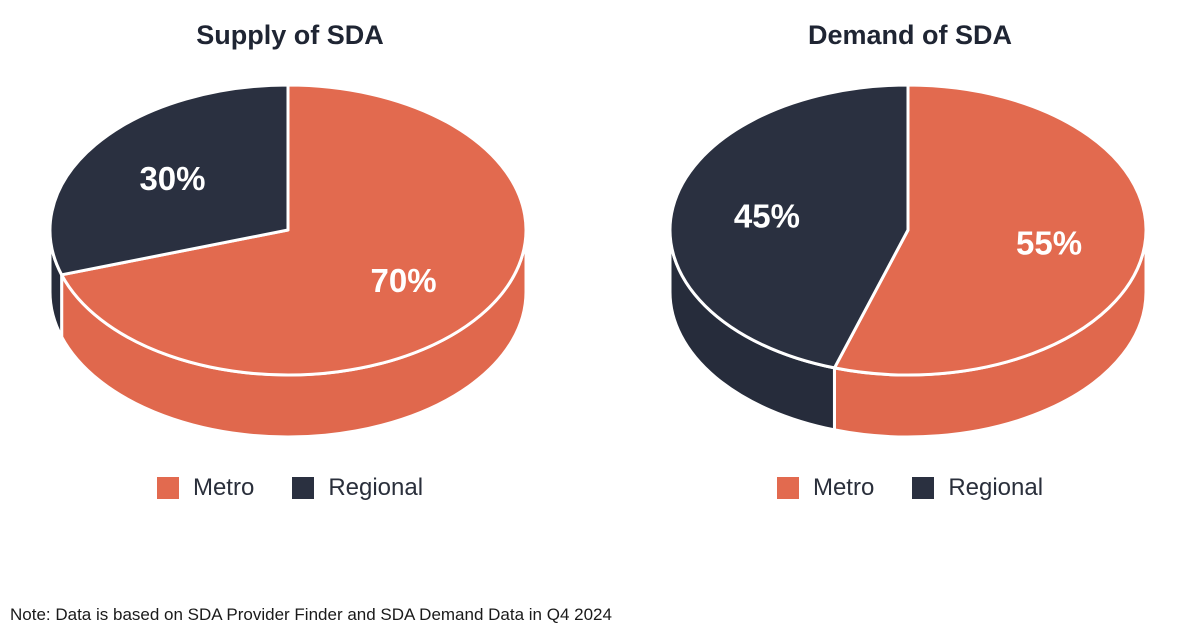  What do you see at coordinates (990, 230) in the screenshot?
I see `pie-slice-metro` at bounding box center [990, 230].